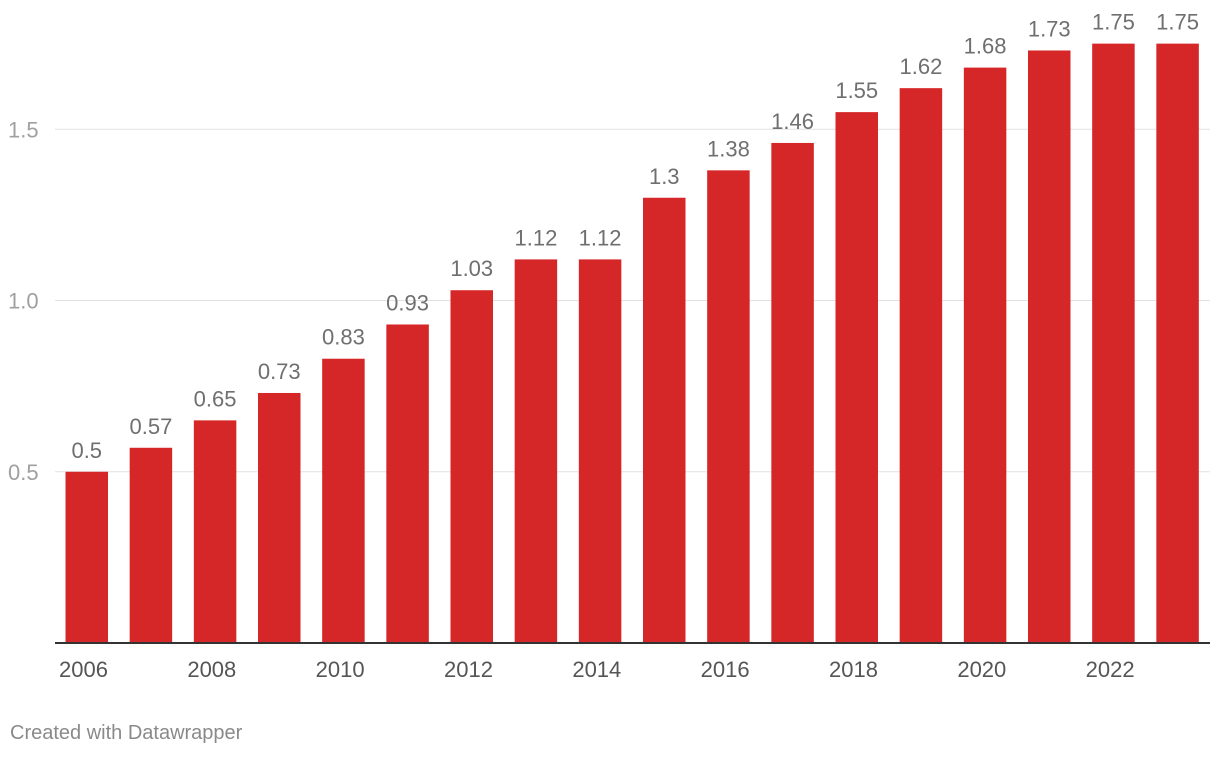 The width and height of the screenshot is (1220, 758). I want to click on x-tick-label: 2014, so click(596, 669).